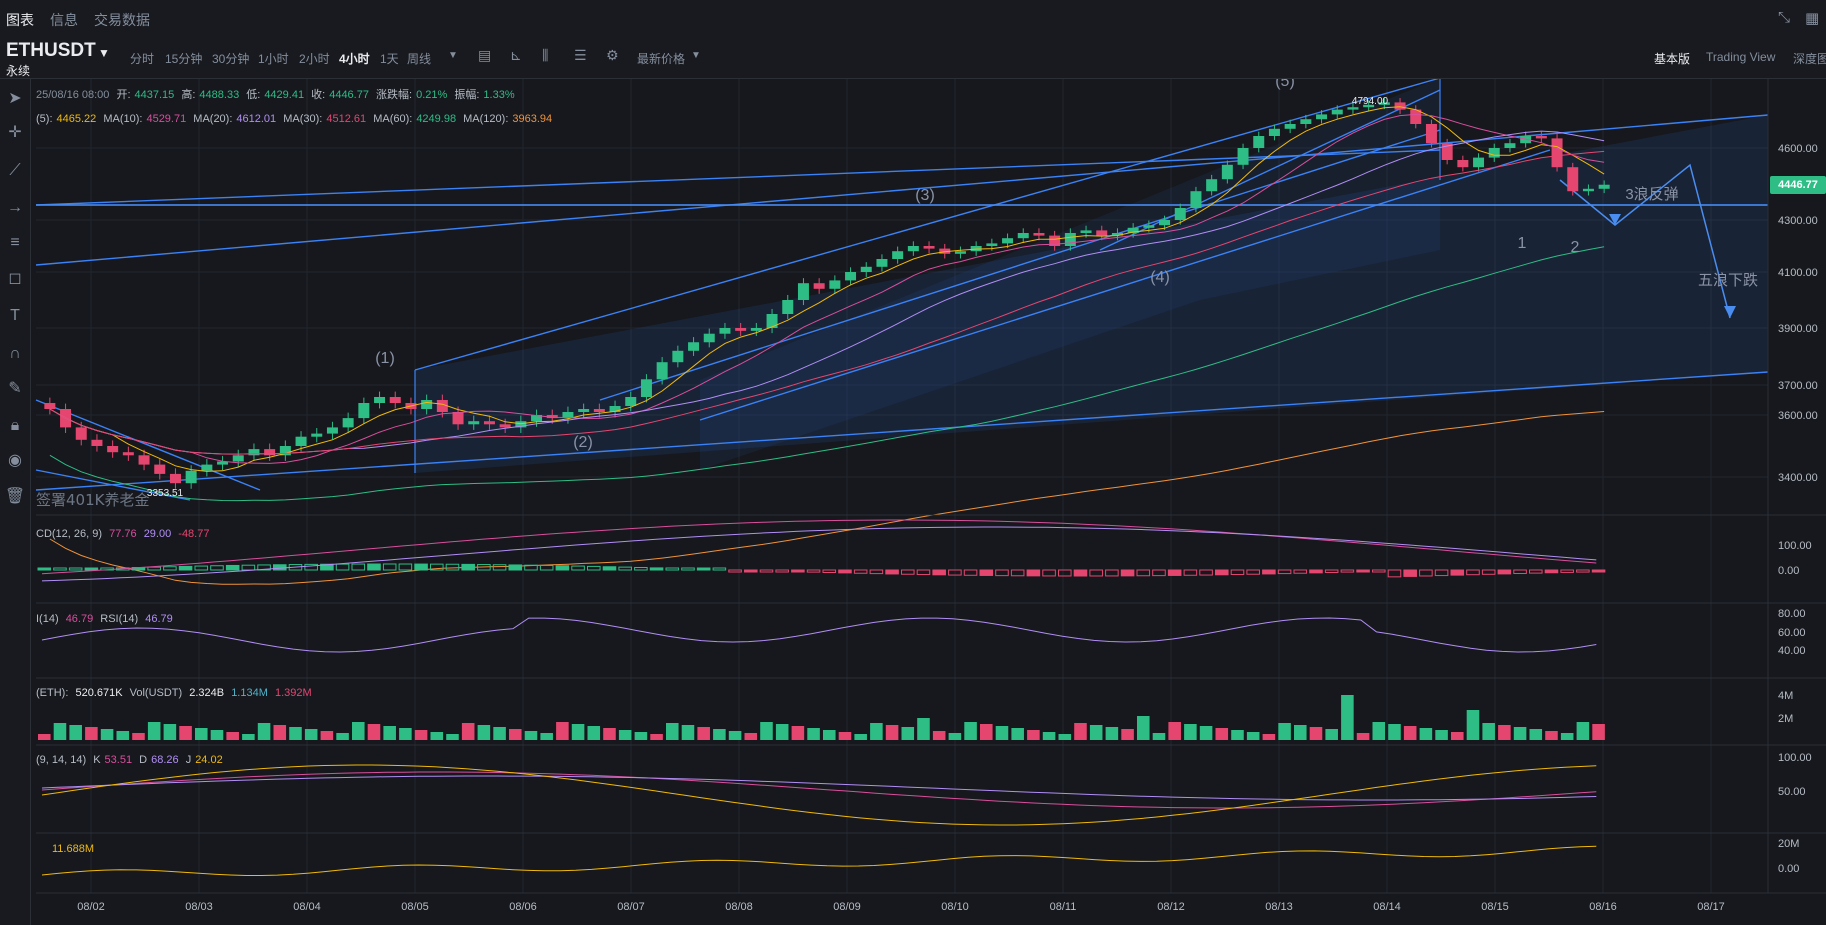 The height and width of the screenshot is (925, 1826). Describe the element at coordinates (393, 119) in the screenshot. I see `ma60-label: MA(60):` at that location.